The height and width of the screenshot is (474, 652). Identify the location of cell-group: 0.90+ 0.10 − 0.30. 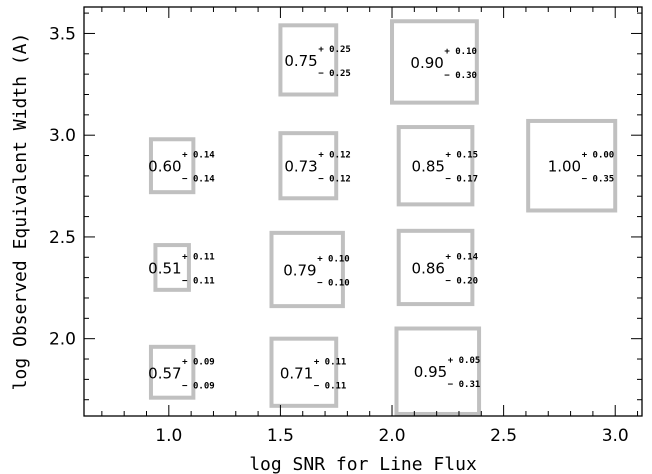
(434, 62).